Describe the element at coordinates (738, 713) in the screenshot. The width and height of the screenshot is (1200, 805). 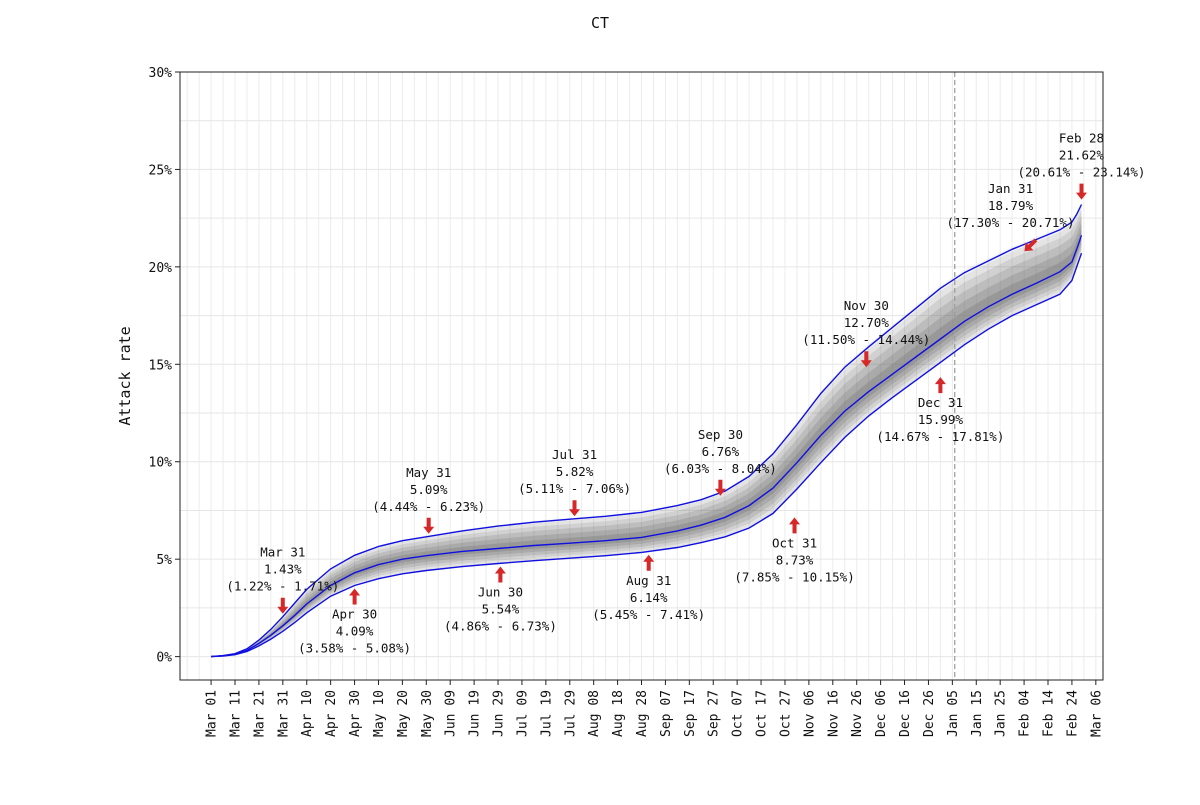
I see `x-tick-label: Oct 07` at that location.